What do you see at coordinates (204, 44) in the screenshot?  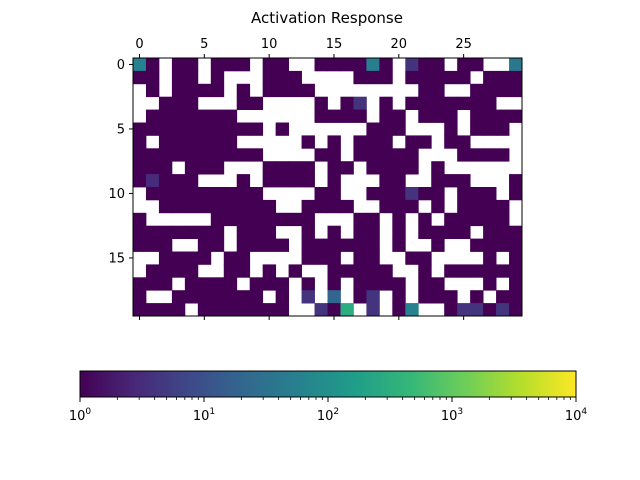 I see `x-tick-label: 5` at bounding box center [204, 44].